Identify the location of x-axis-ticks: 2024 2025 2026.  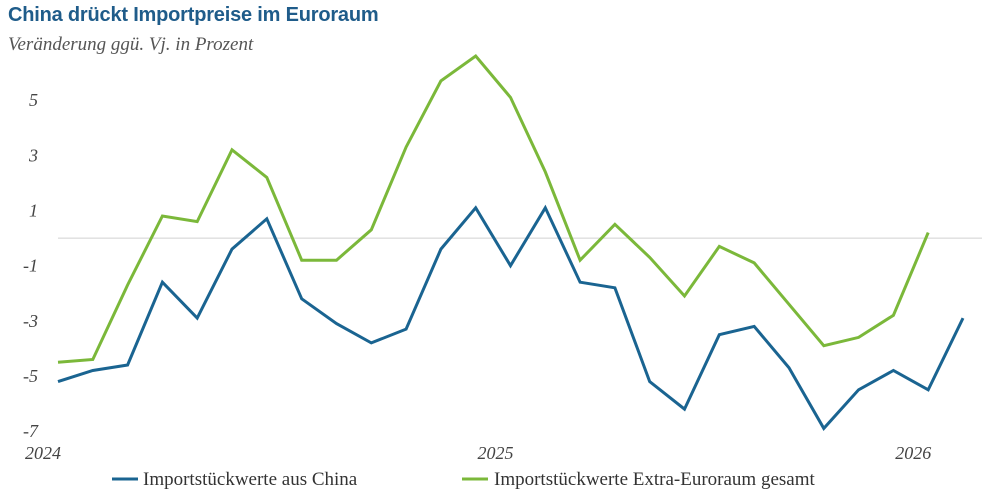
(478, 453).